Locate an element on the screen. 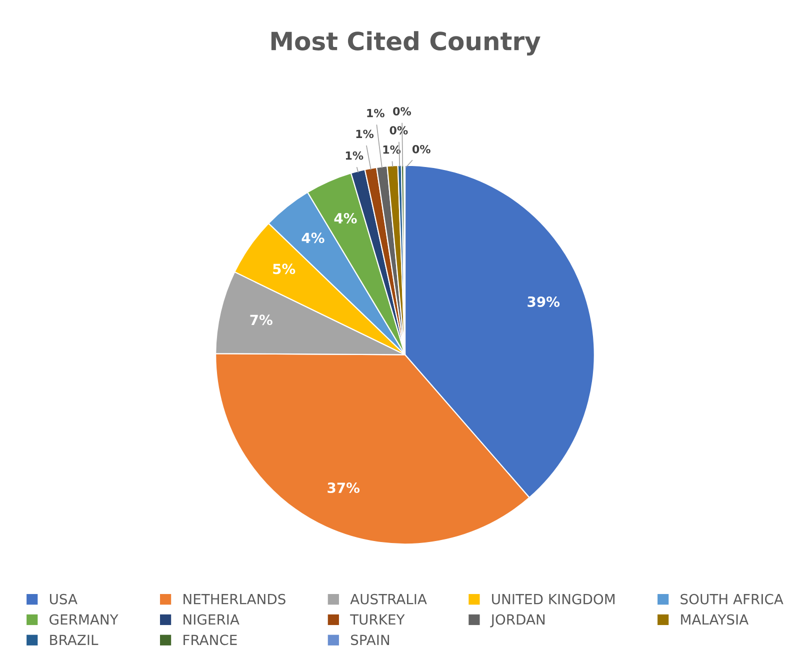 This screenshot has height=667, width=810. data-label: 39% is located at coordinates (544, 301).